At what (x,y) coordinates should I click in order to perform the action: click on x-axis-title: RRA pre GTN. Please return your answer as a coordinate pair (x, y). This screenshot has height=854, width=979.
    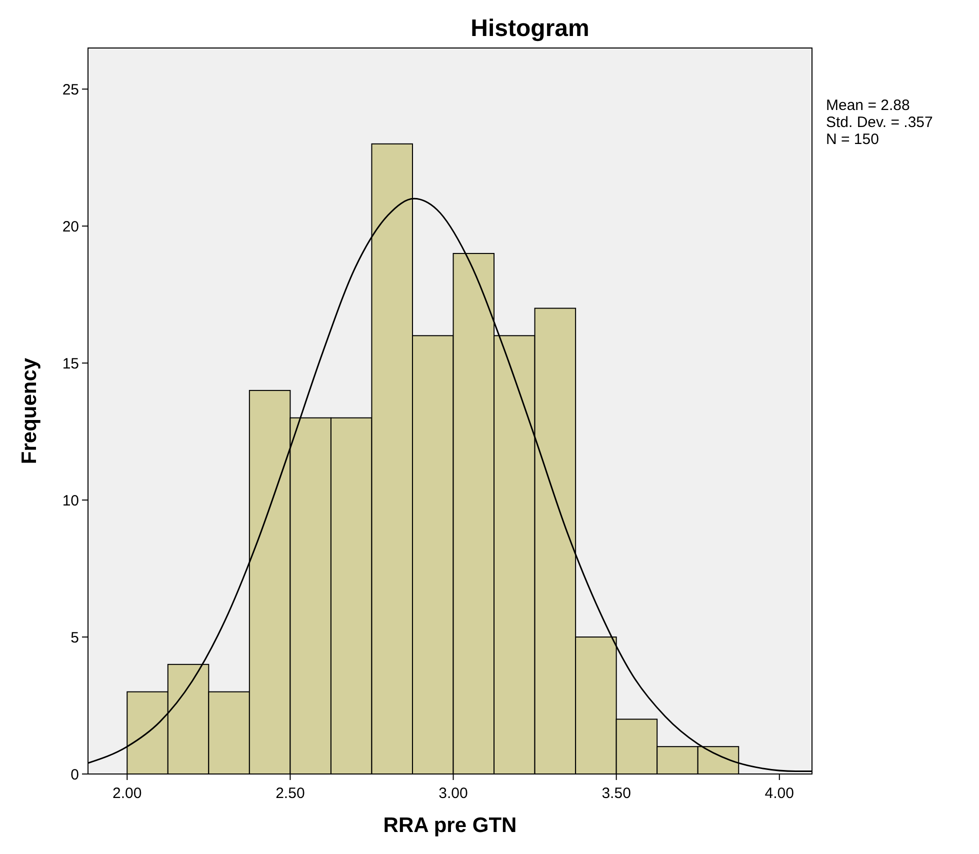
    Looking at the image, I should click on (450, 825).